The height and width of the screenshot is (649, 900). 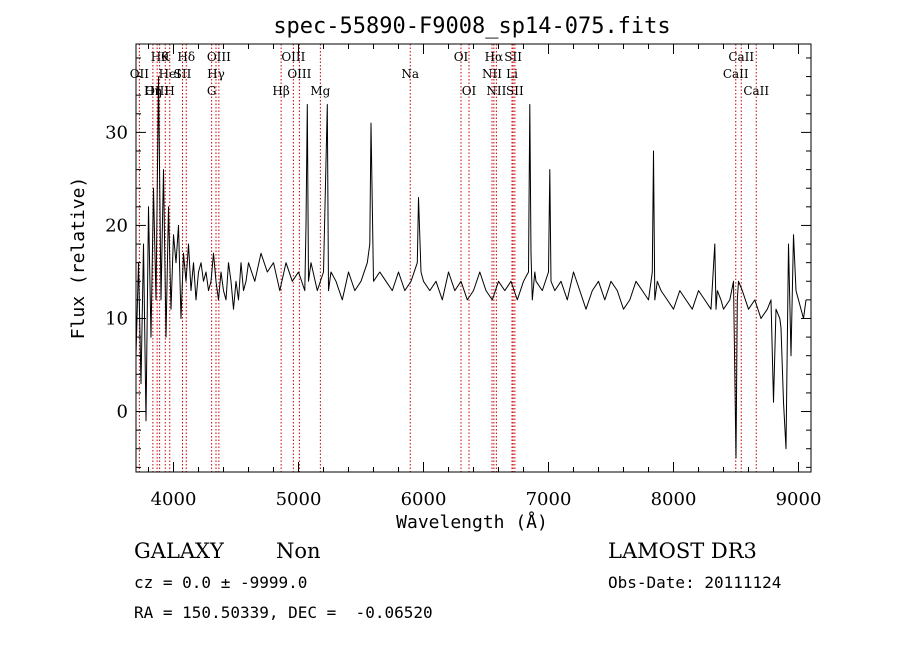 I want to click on emission-line-label: Hα, so click(x=494, y=57).